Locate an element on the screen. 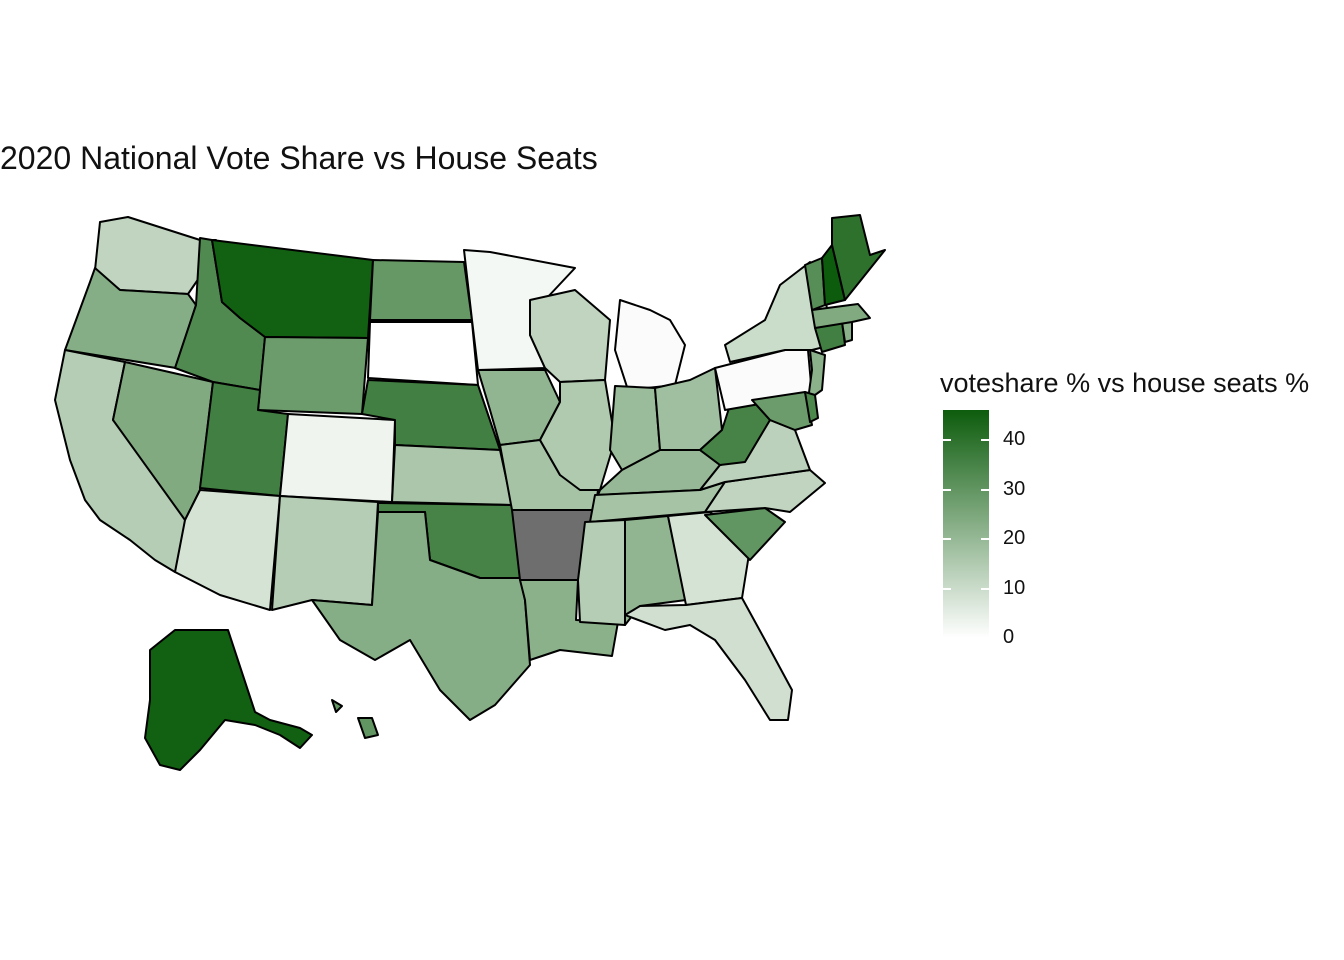 This screenshot has height=960, width=1344. state-TX is located at coordinates (421, 616).